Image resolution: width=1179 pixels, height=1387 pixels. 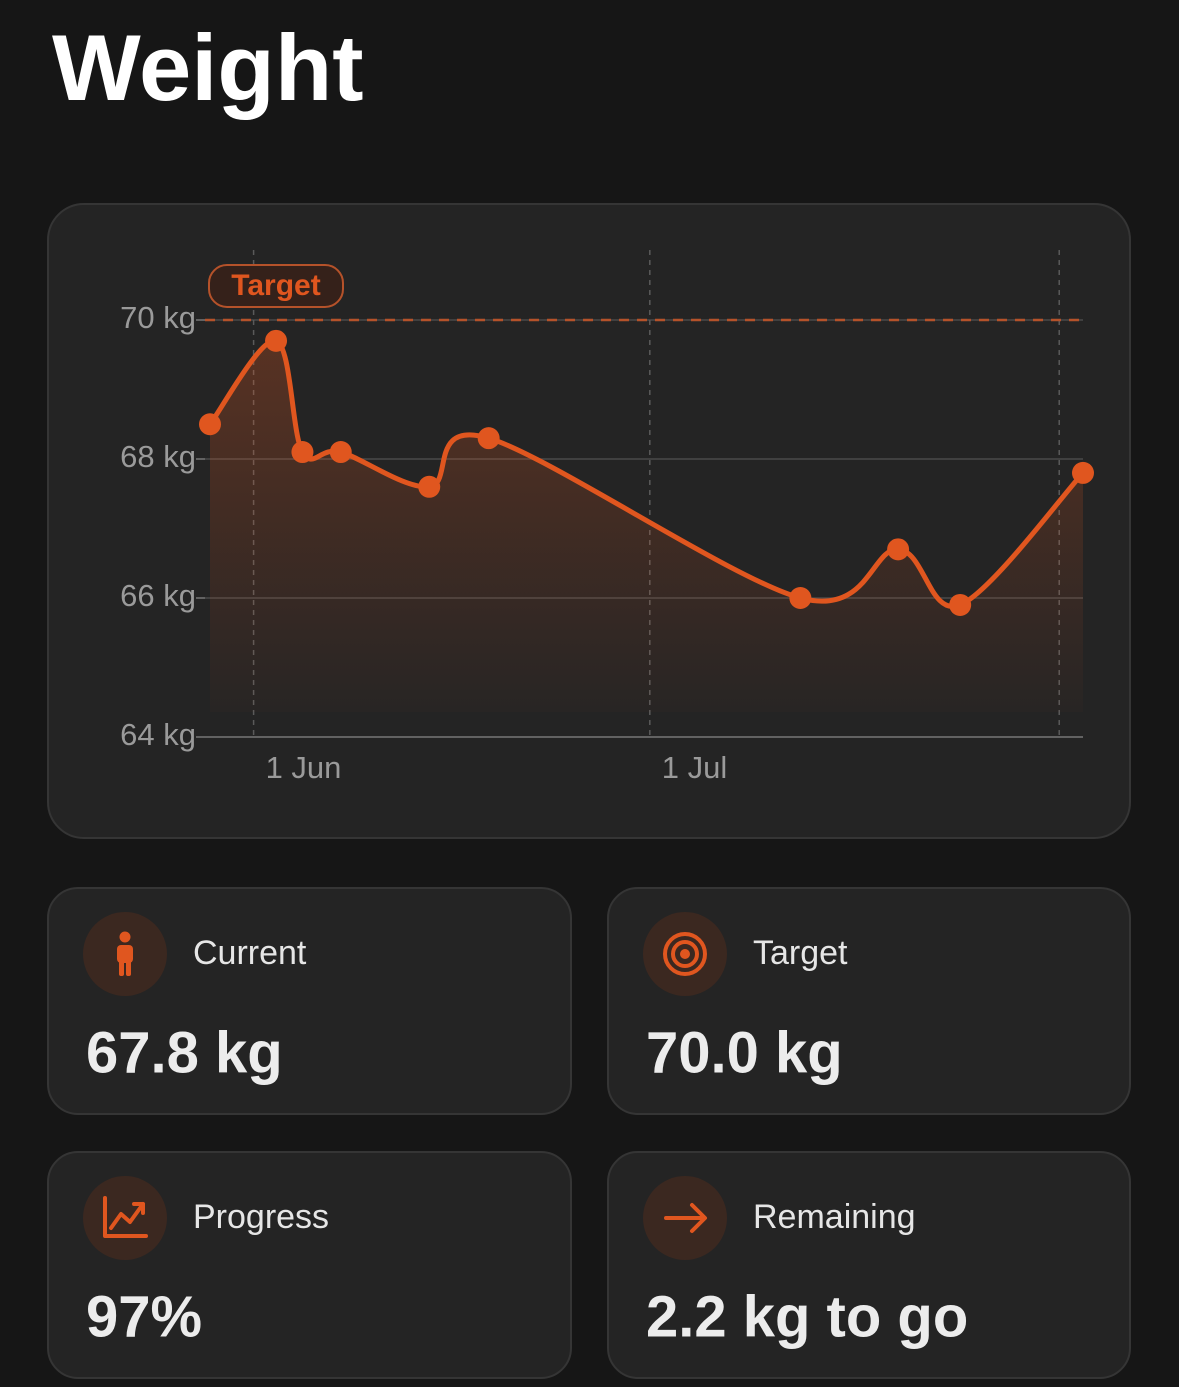 What do you see at coordinates (184, 1052) in the screenshot?
I see `card-value: 67.8 kg` at bounding box center [184, 1052].